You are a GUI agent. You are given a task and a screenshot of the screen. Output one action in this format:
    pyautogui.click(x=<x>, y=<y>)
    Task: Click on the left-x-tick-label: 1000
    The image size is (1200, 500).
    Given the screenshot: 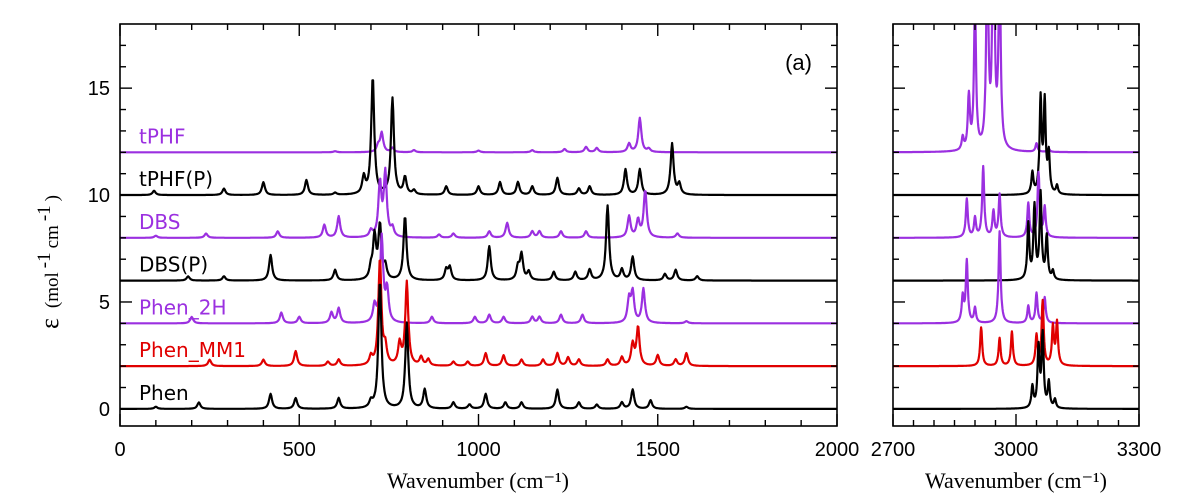 What is the action you would take?
    pyautogui.click(x=478, y=450)
    